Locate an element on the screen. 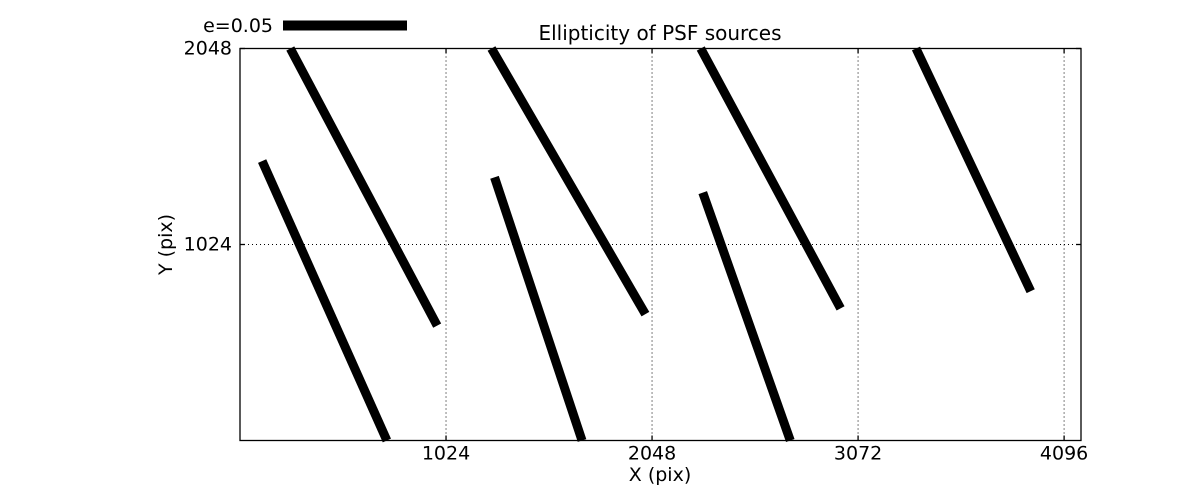 The width and height of the screenshot is (1200, 490). x-tick-label: 3072 is located at coordinates (858, 454).